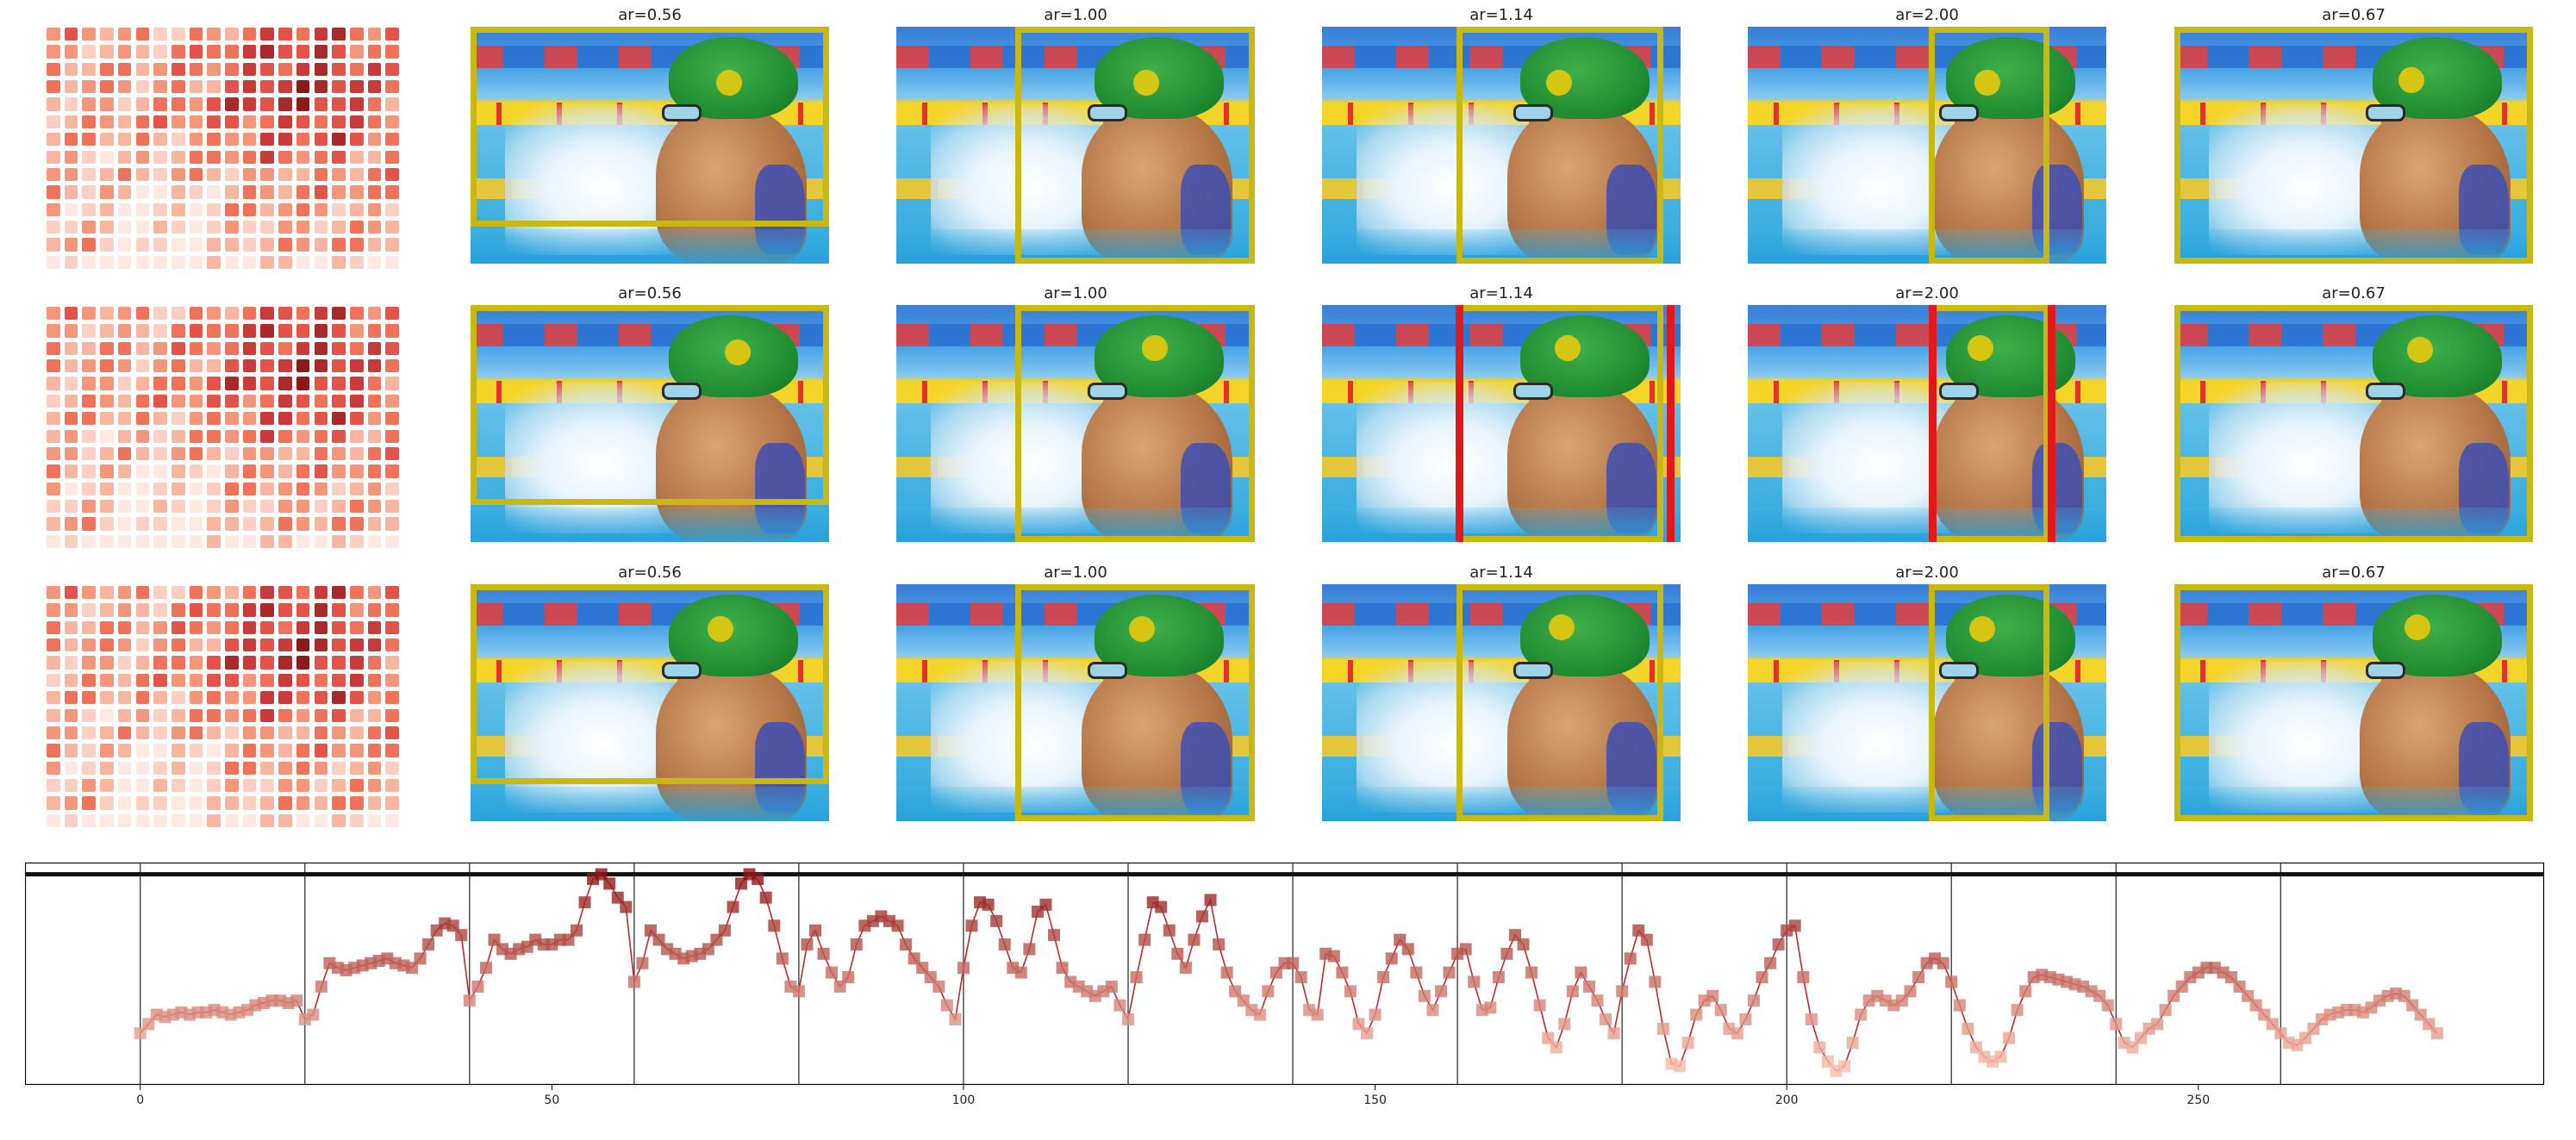 Image resolution: width=2576 pixels, height=1140 pixels. I want to click on crop-panel: ar=1.00, so click(1075, 692).